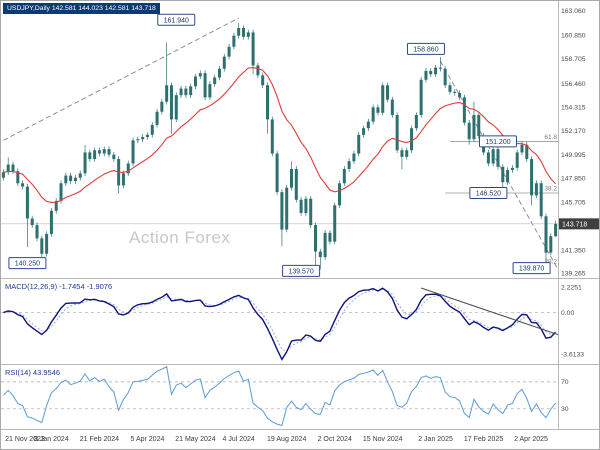 This screenshot has width=600, height=450. I want to click on price-label: 158.860, so click(425, 48).